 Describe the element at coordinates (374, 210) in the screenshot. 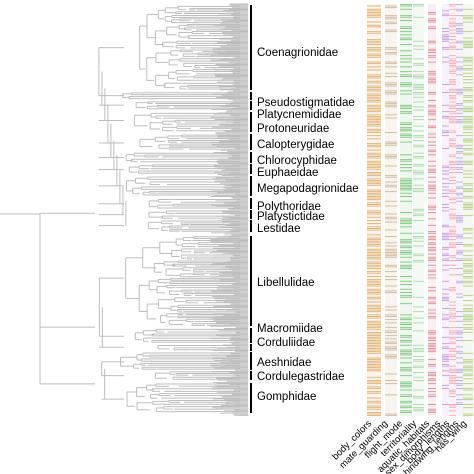

I see `heatmap-column-body_colors` at that location.